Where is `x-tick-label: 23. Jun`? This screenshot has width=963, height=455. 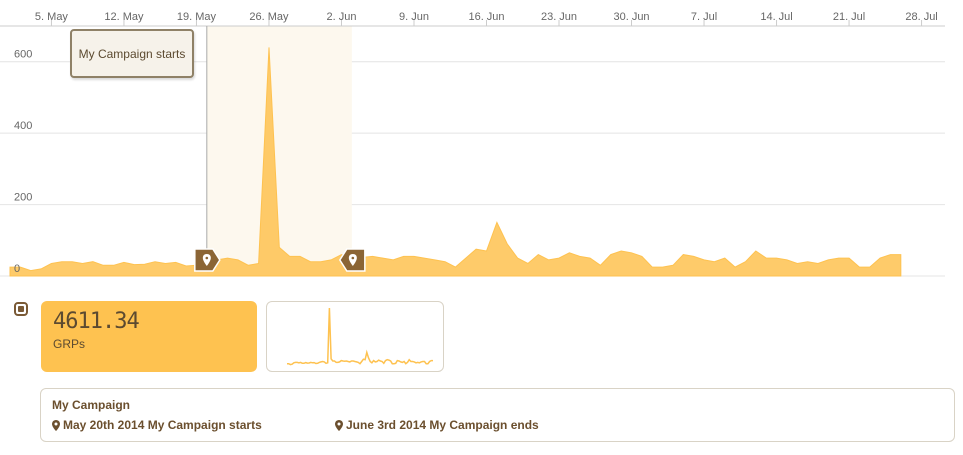
x-tick-label: 23. Jun is located at coordinates (559, 17).